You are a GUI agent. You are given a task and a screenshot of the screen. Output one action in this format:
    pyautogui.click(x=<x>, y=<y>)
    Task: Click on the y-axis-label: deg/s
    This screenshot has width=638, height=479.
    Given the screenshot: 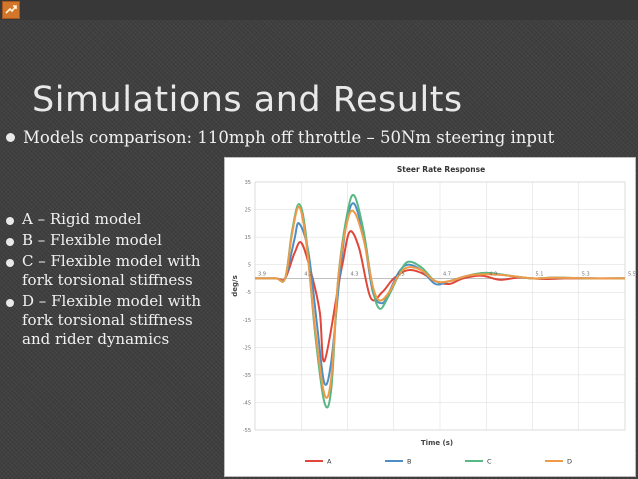 What is the action you would take?
    pyautogui.click(x=235, y=286)
    